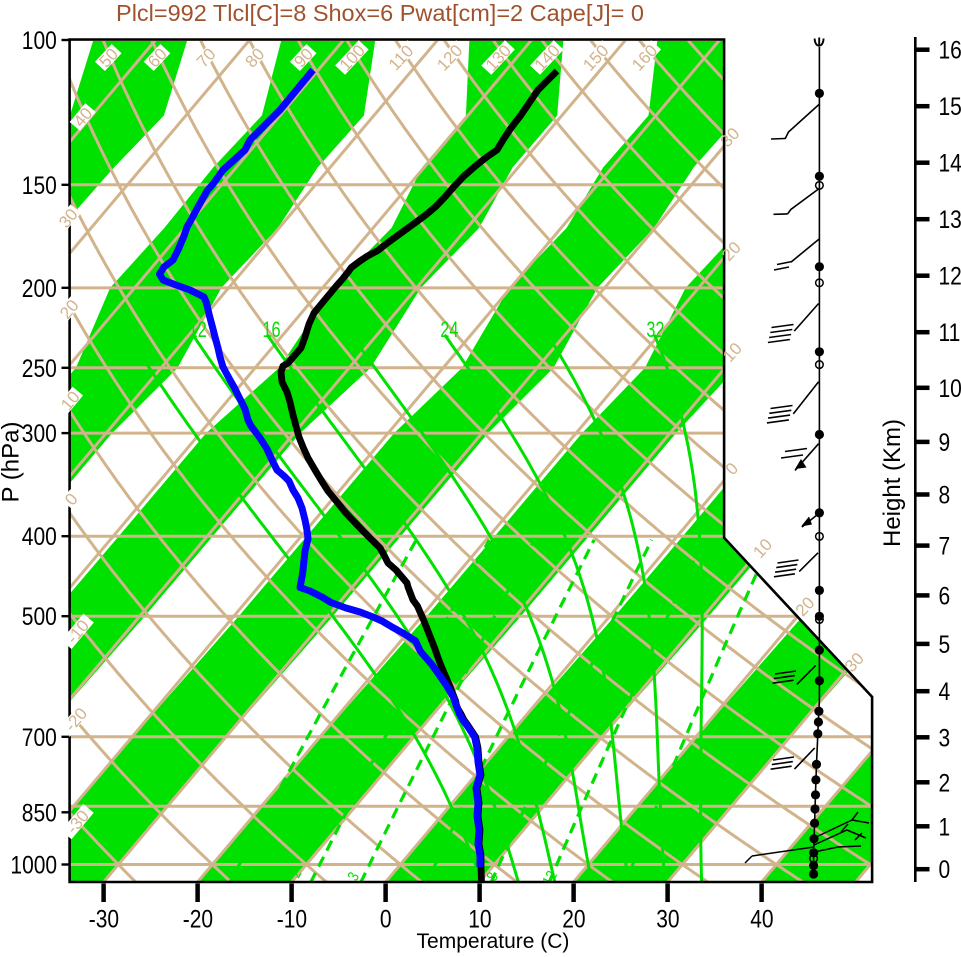  I want to click on svg-text: 9, so click(944, 442).